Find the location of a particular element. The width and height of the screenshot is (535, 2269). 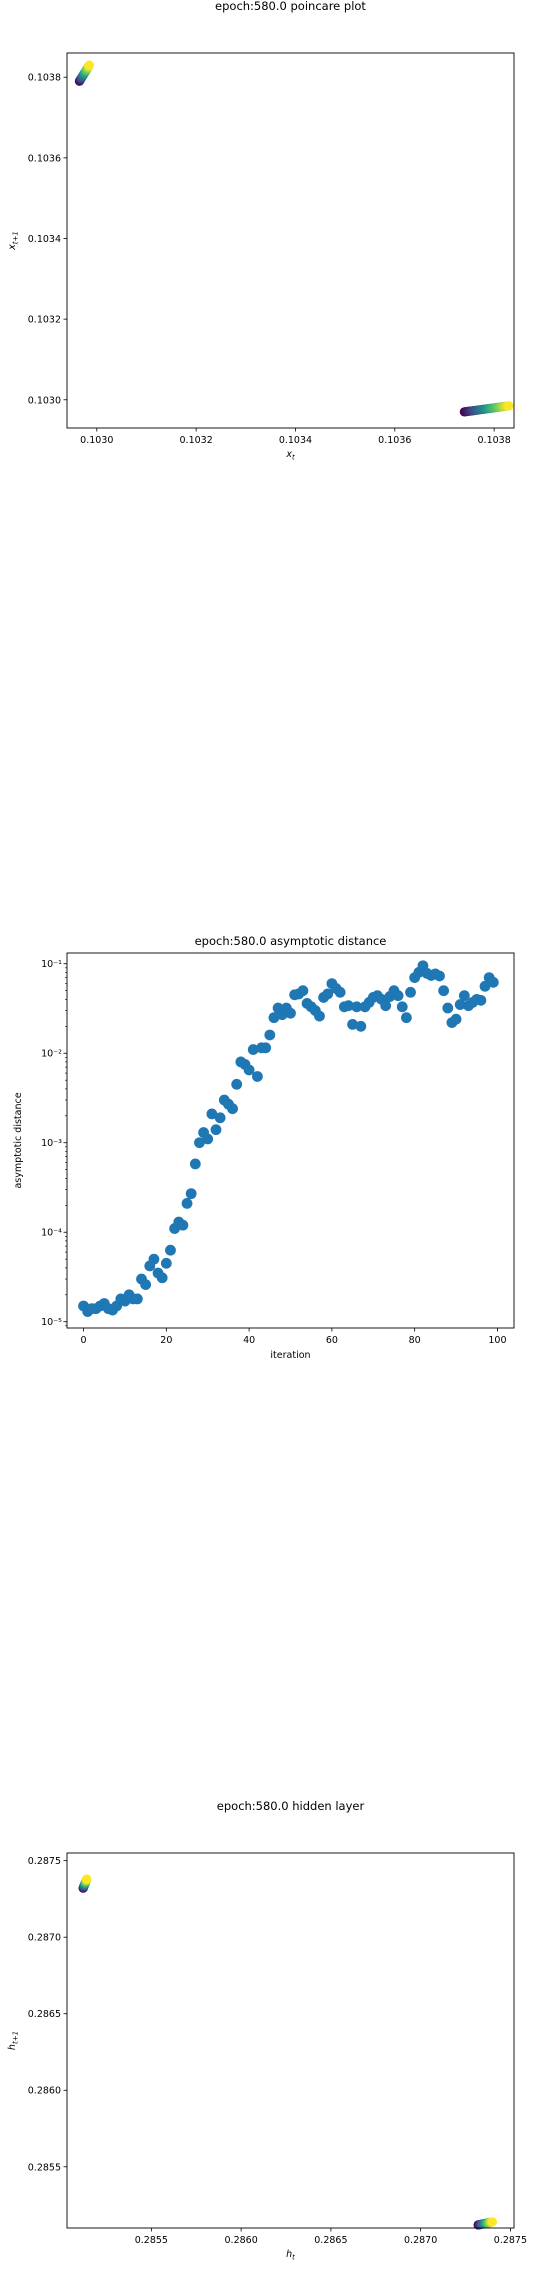

x-tick-label: 20 is located at coordinates (166, 1340).